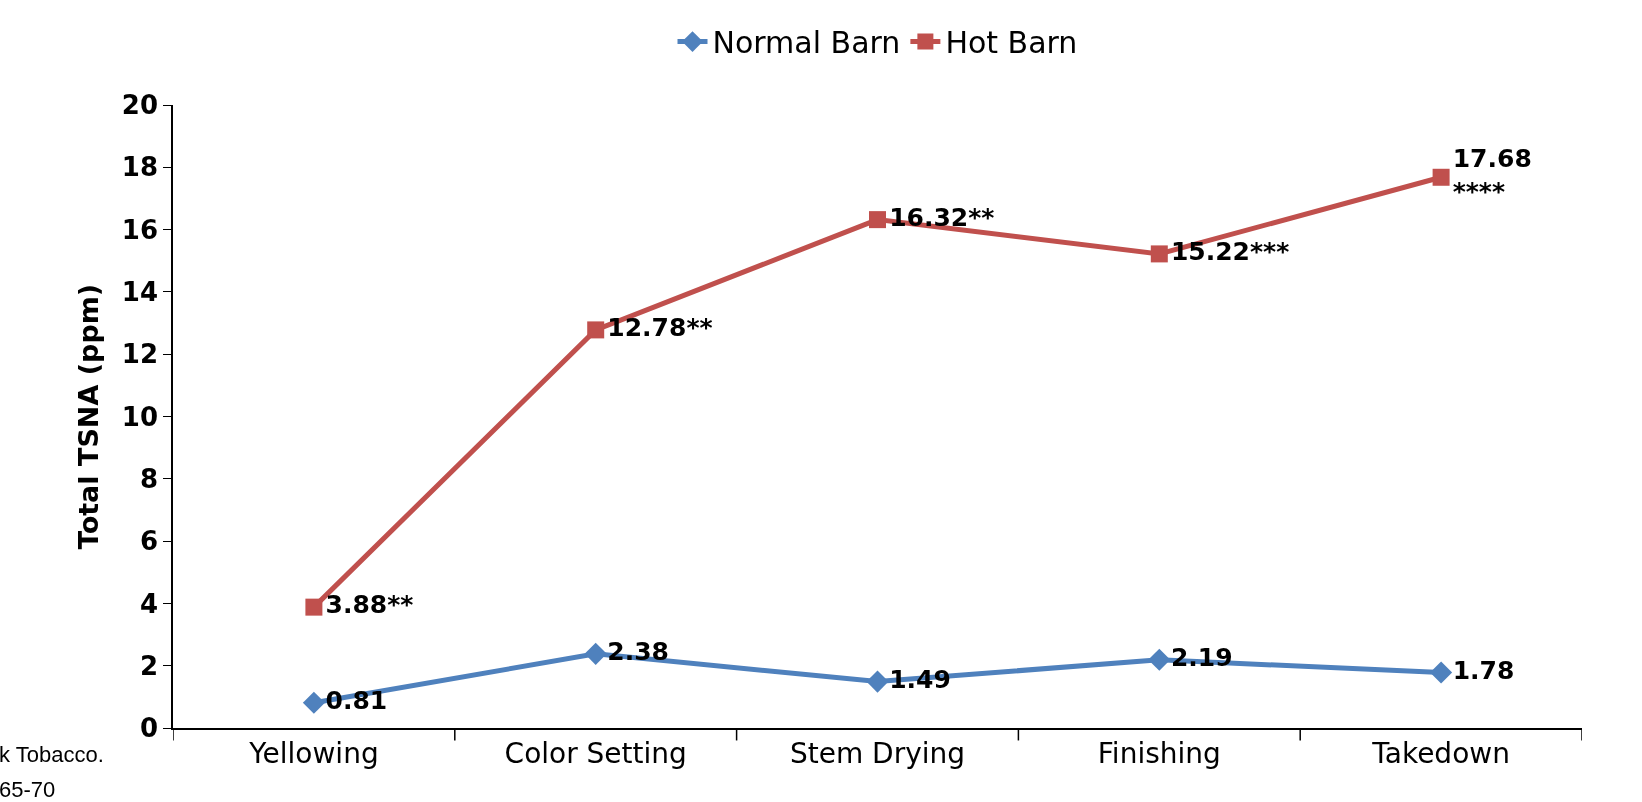 The image size is (1642, 802). Describe the element at coordinates (149, 728) in the screenshot. I see `y-tick-label: 0` at that location.